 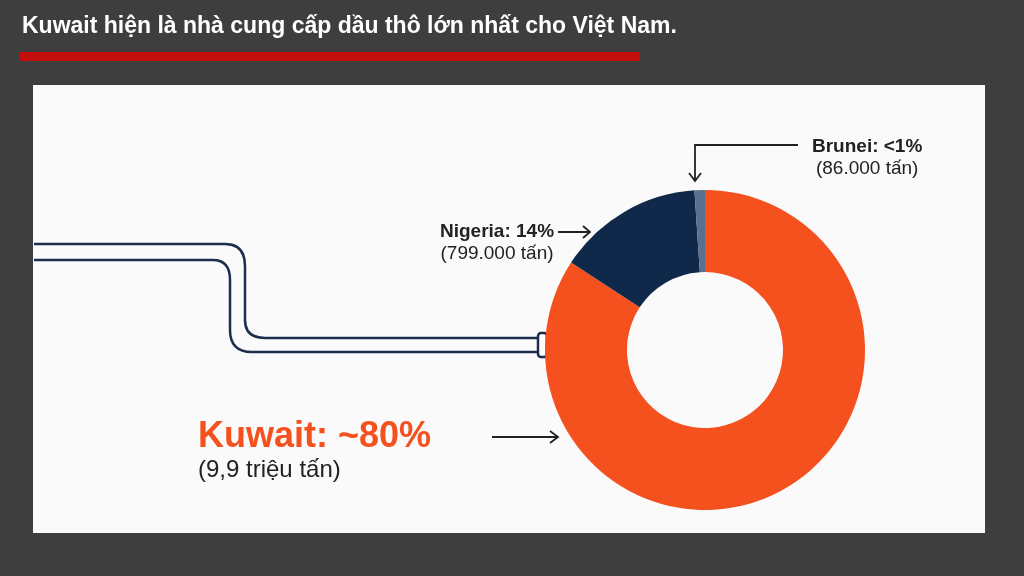 What do you see at coordinates (315, 435) in the screenshot?
I see `slice-label: Kuwait: ~80%` at bounding box center [315, 435].